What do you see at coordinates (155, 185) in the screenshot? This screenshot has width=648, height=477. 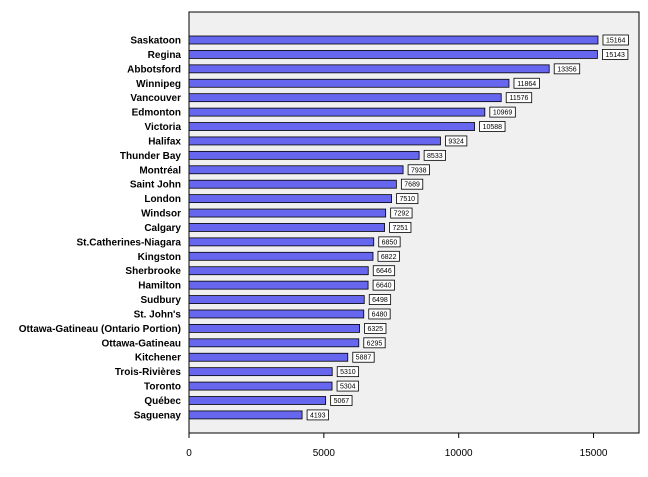 I see `category-label: Saint John` at bounding box center [155, 185].